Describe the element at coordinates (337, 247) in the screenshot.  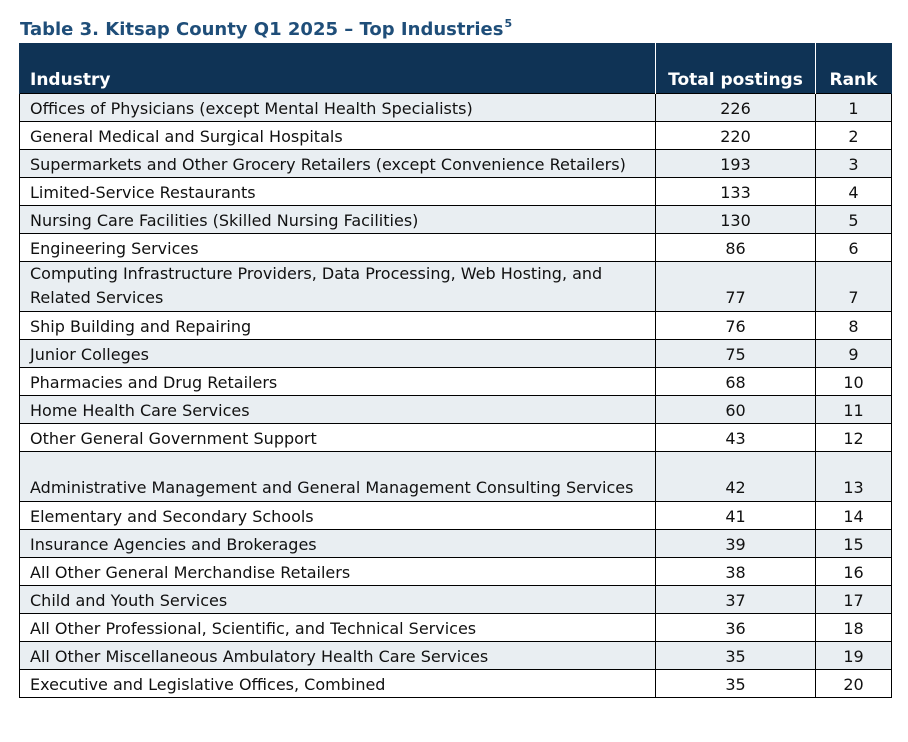
I see `industry-cell: Engineering Services` at that location.